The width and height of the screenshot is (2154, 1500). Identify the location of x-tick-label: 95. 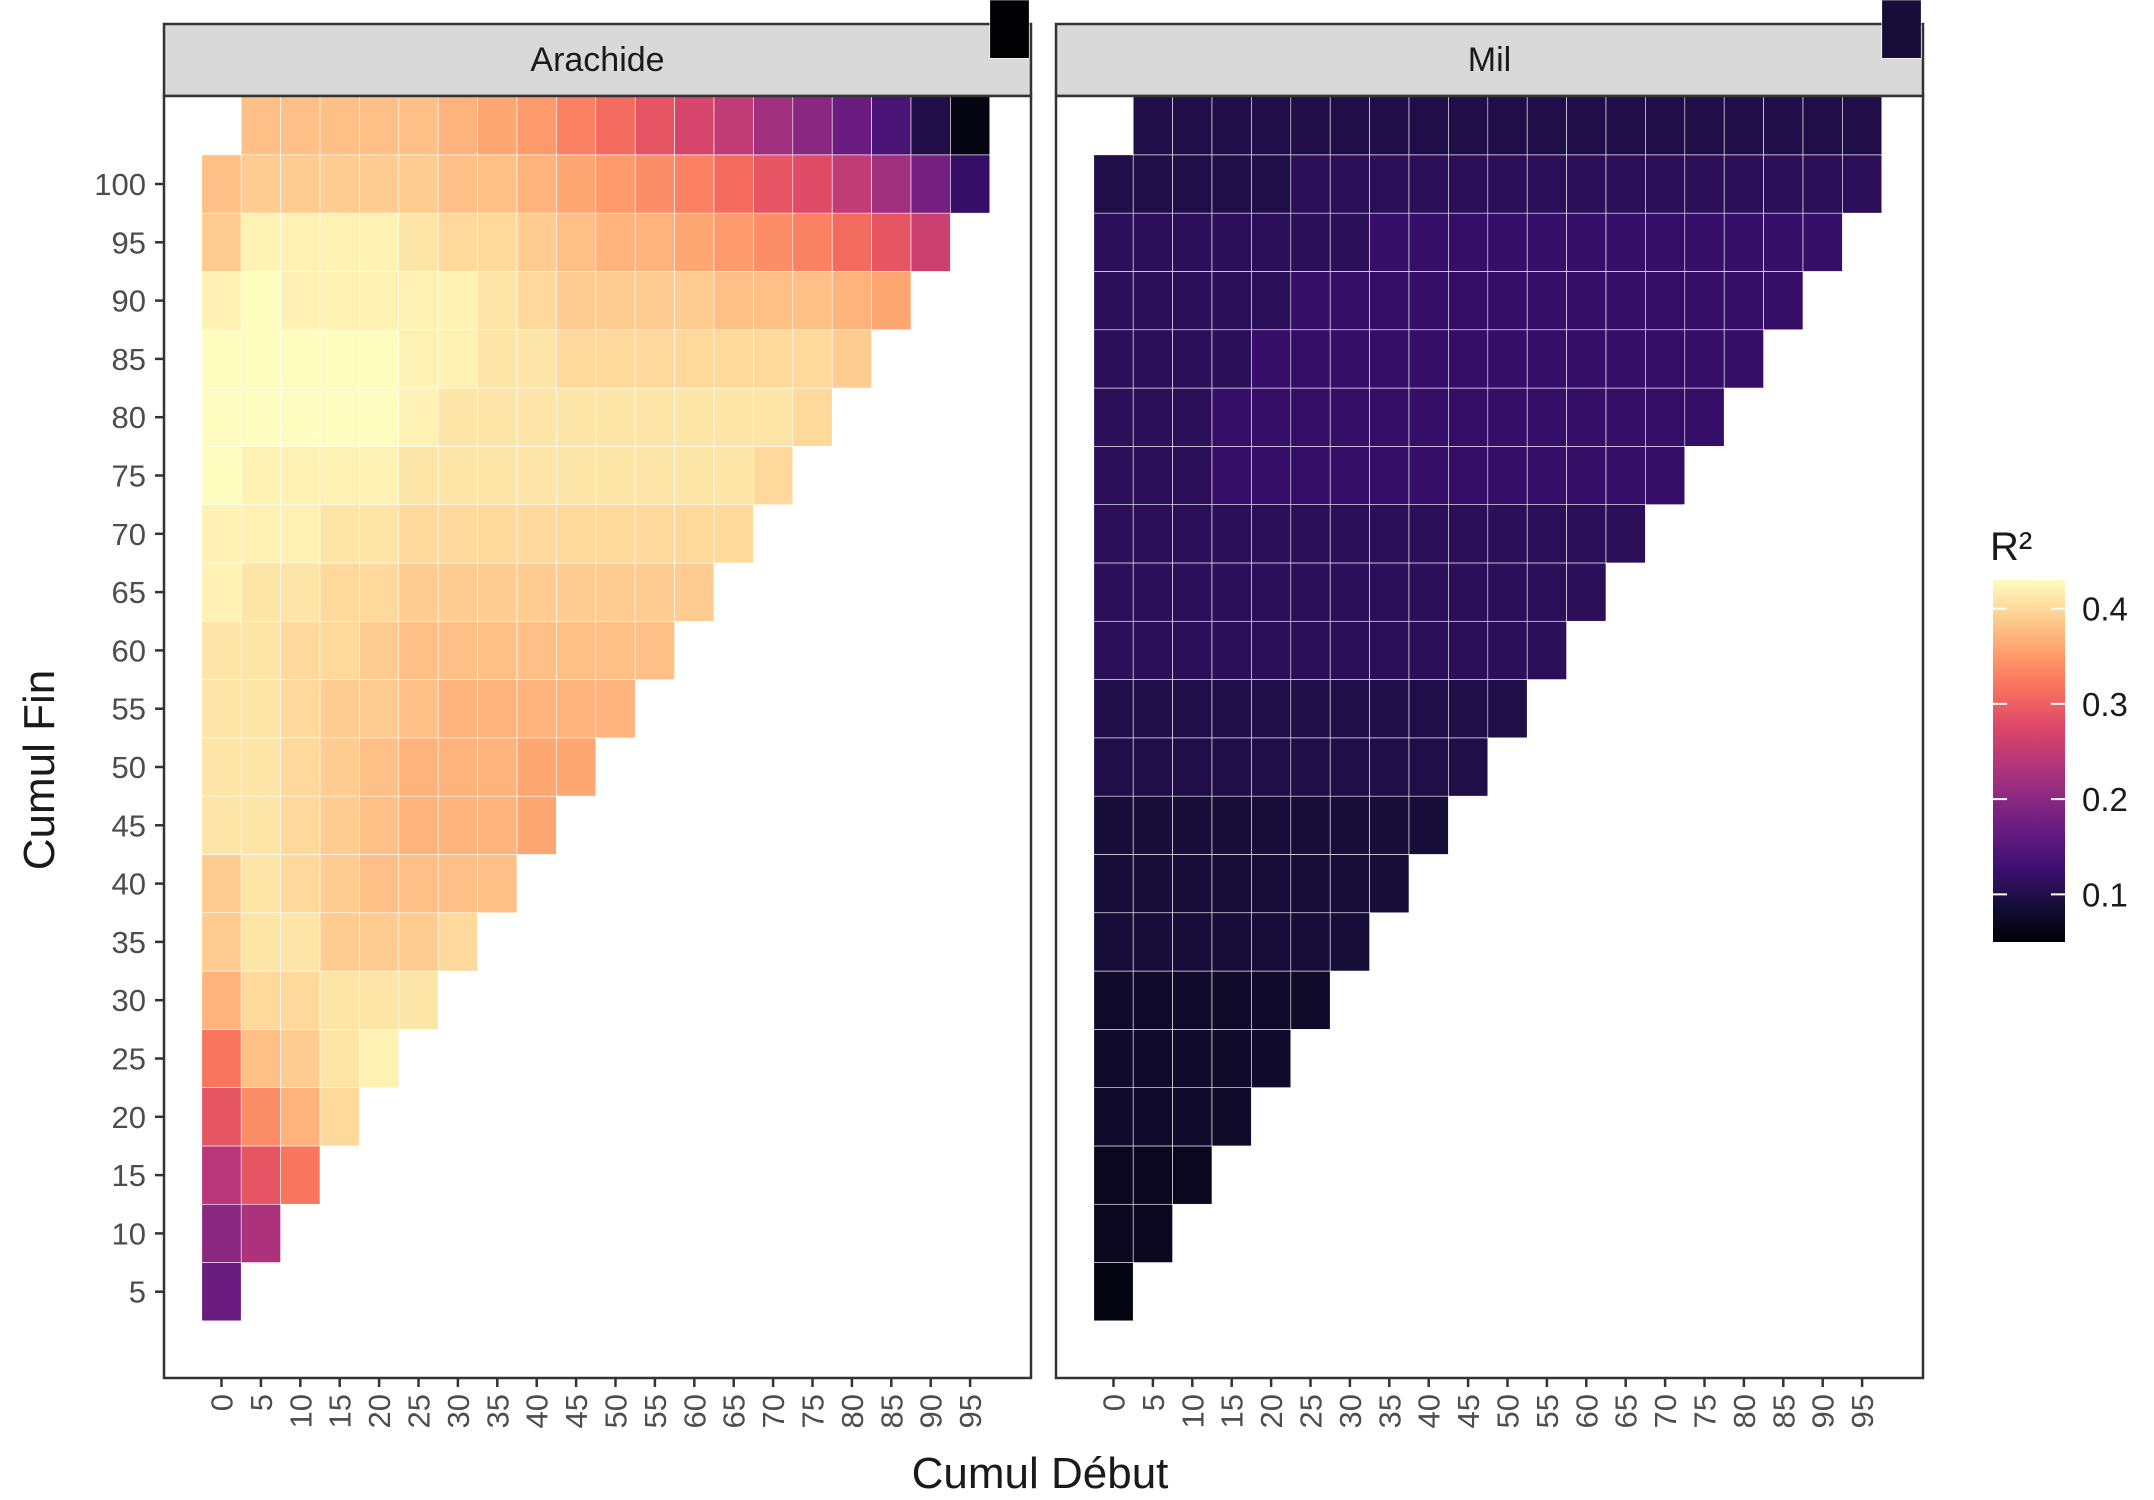
(970, 1411).